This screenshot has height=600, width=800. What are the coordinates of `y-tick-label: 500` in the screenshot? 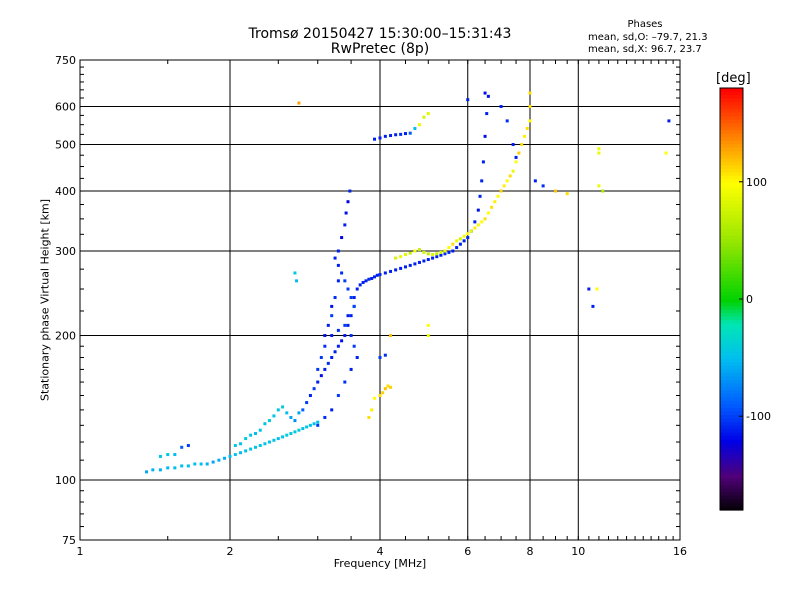 It's located at (65, 145).